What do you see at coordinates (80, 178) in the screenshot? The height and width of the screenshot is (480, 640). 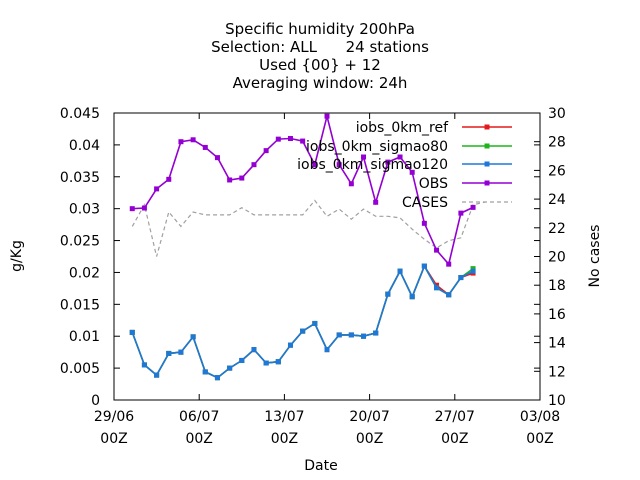 I see `y-tick-label: 0.035` at bounding box center [80, 178].